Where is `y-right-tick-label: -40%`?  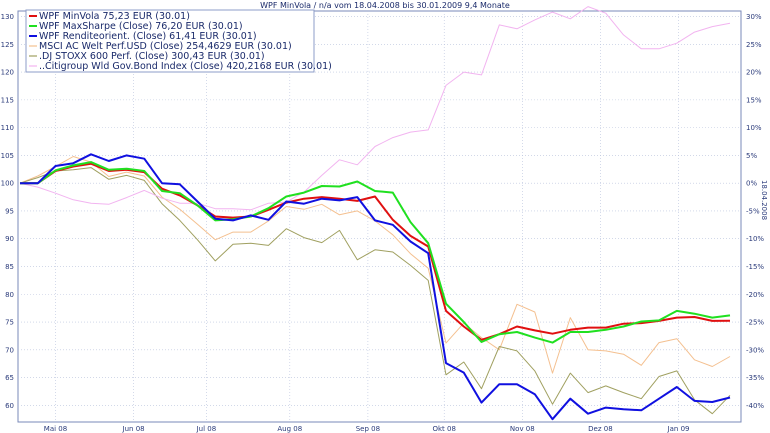 y-right-tick-label: -40% is located at coordinates (755, 406).